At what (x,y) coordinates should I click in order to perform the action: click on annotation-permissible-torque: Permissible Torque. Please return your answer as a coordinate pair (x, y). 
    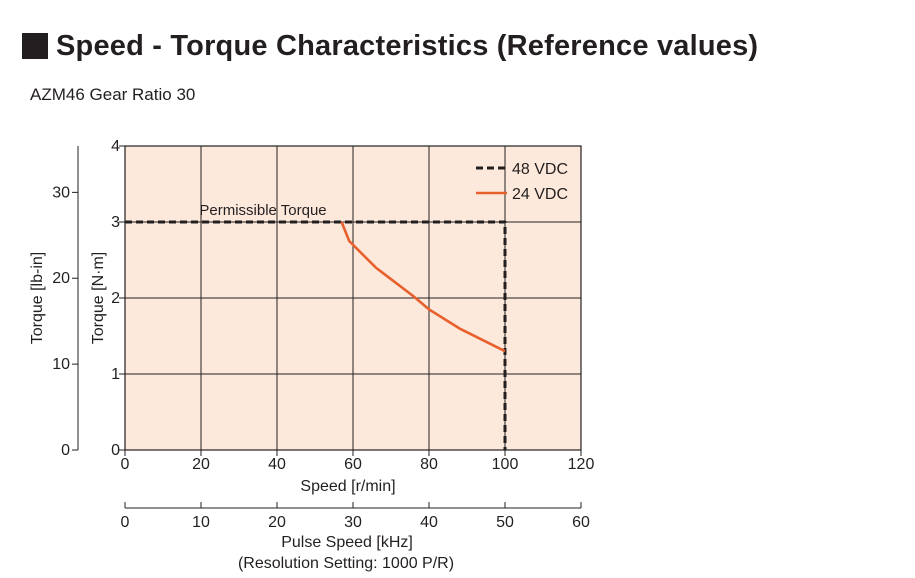
    Looking at the image, I should click on (262, 210).